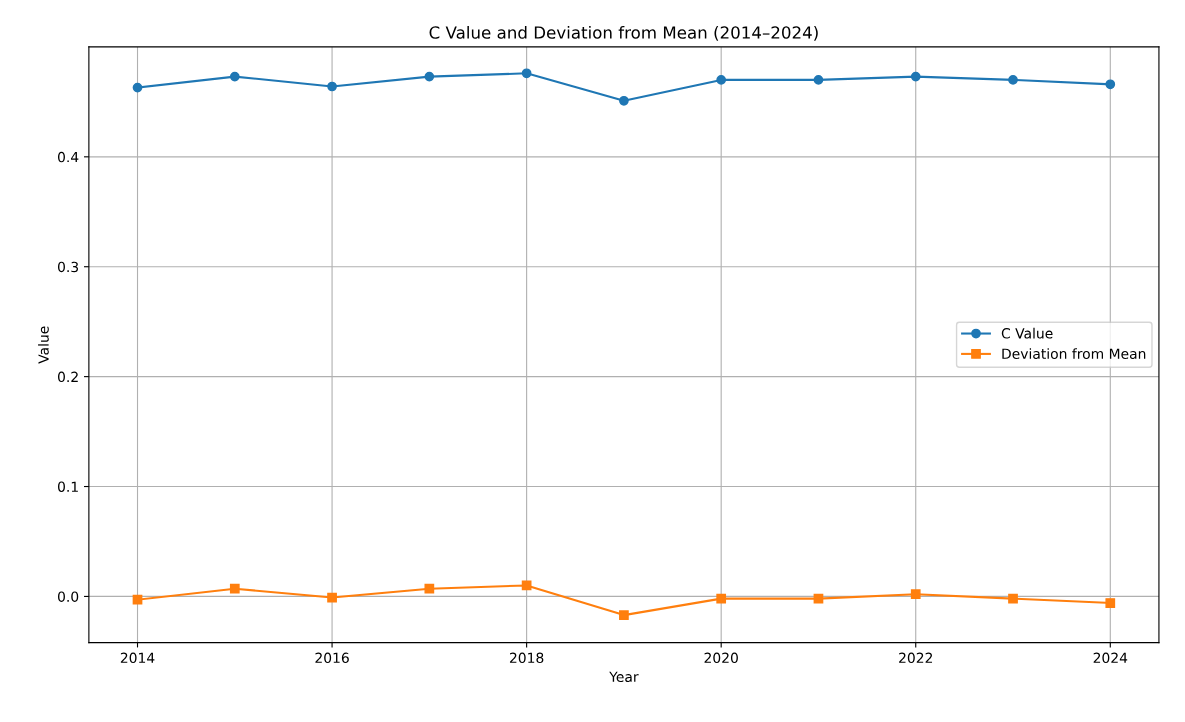 The width and height of the screenshot is (1185, 722). What do you see at coordinates (67, 486) in the screenshot?
I see `y-tick-label: 0.1` at bounding box center [67, 486].